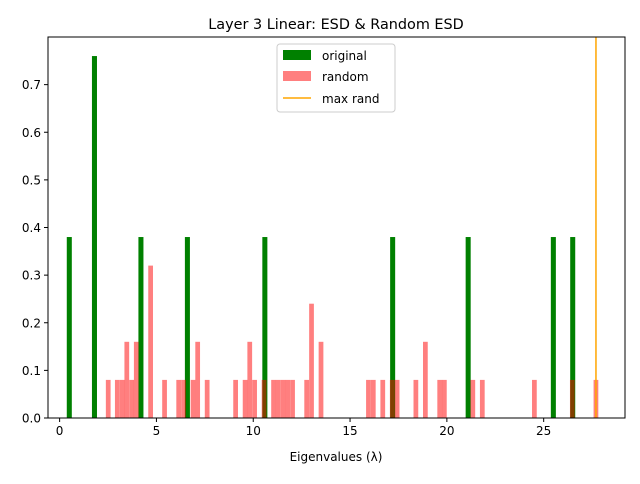 Image resolution: width=640 pixels, height=484 pixels. What do you see at coordinates (297, 76) in the screenshot?
I see `legend-swatch-random` at bounding box center [297, 76].